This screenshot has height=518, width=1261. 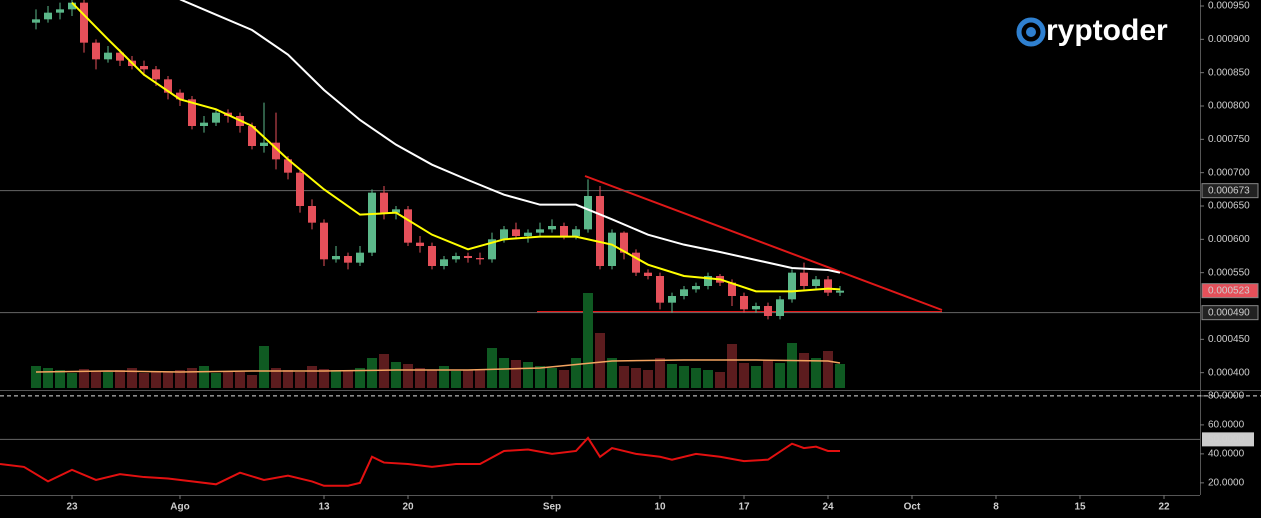 What do you see at coordinates (763, 243) in the screenshot?
I see `trend-line` at bounding box center [763, 243].